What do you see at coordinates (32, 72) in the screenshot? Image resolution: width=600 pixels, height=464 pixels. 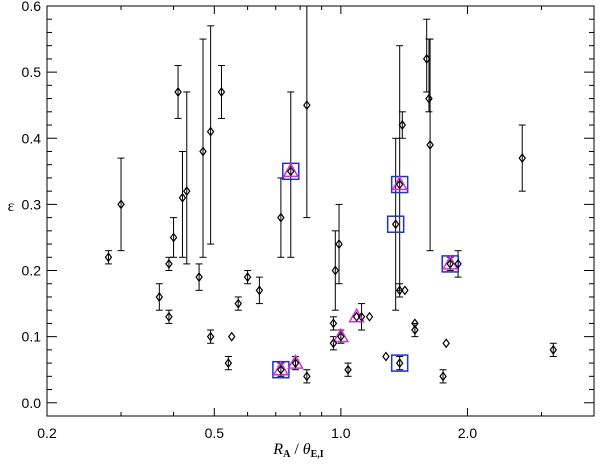 I see `y-tick-label: 0.5` at bounding box center [32, 72].